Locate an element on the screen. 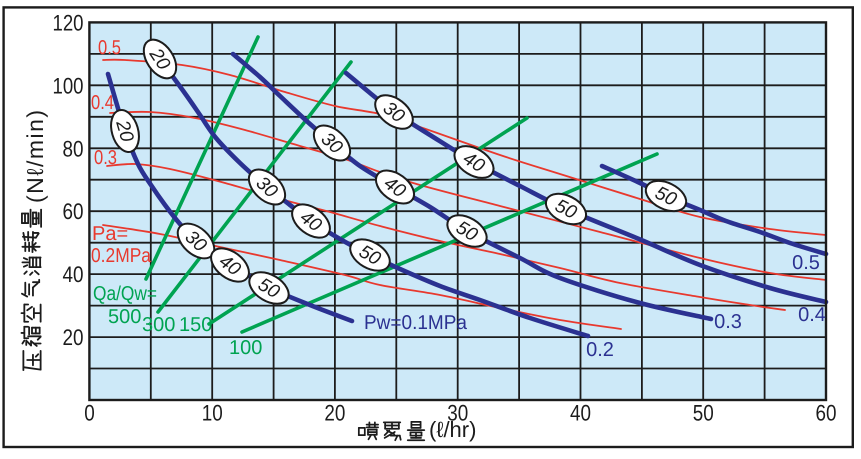 The height and width of the screenshot is (459, 861). svg-text: 0.2MPa is located at coordinates (121, 256).